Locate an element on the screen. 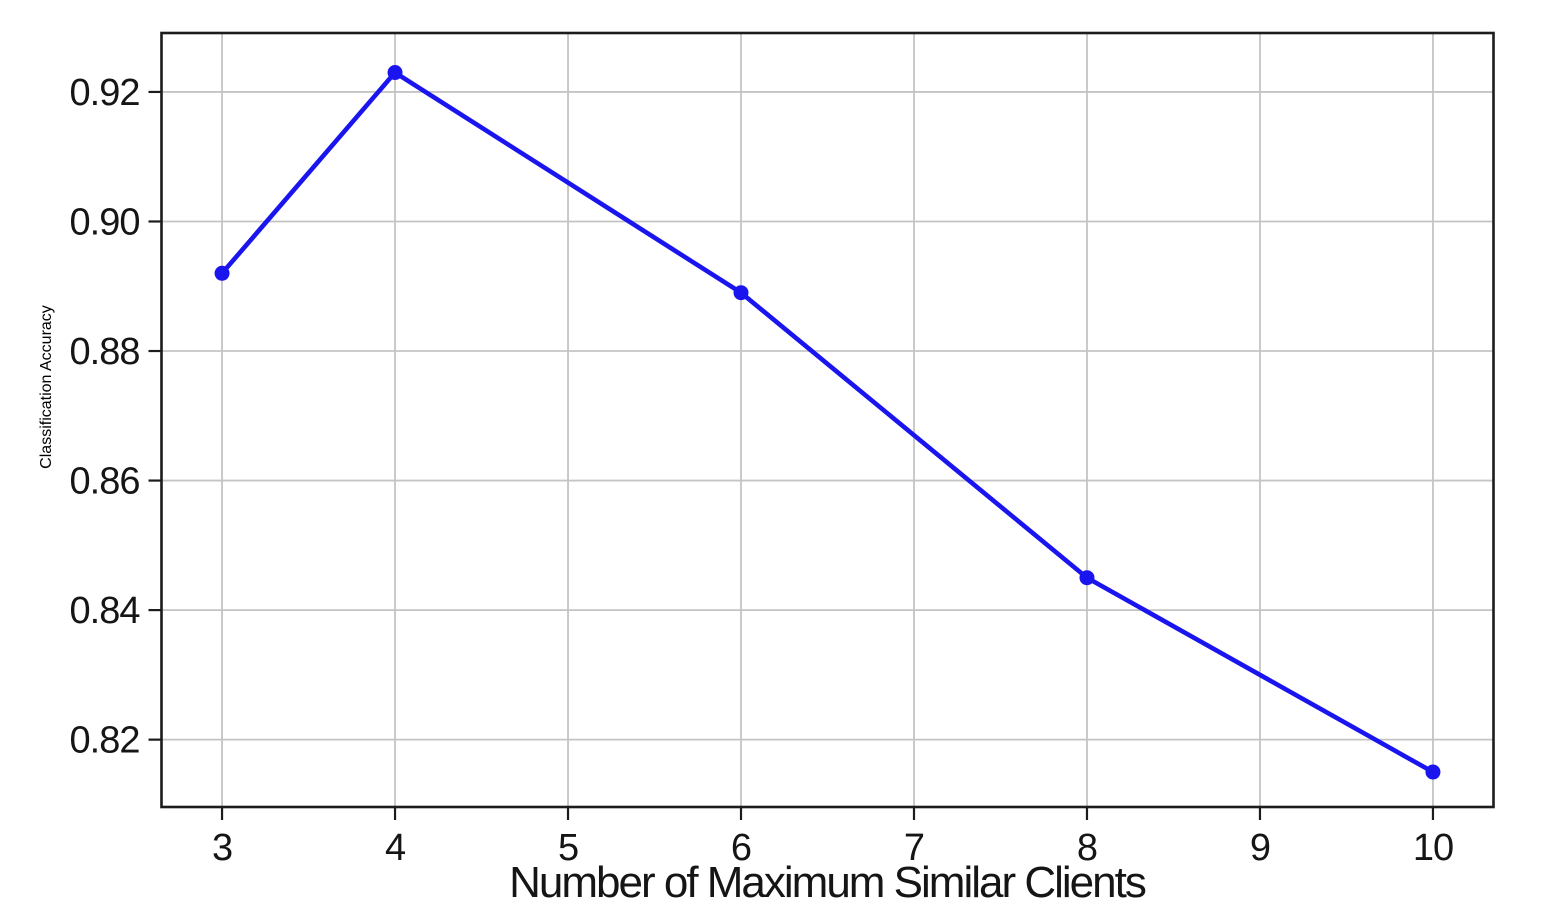 This screenshot has width=1548, height=912. x-tick-label: 4 is located at coordinates (395, 848).